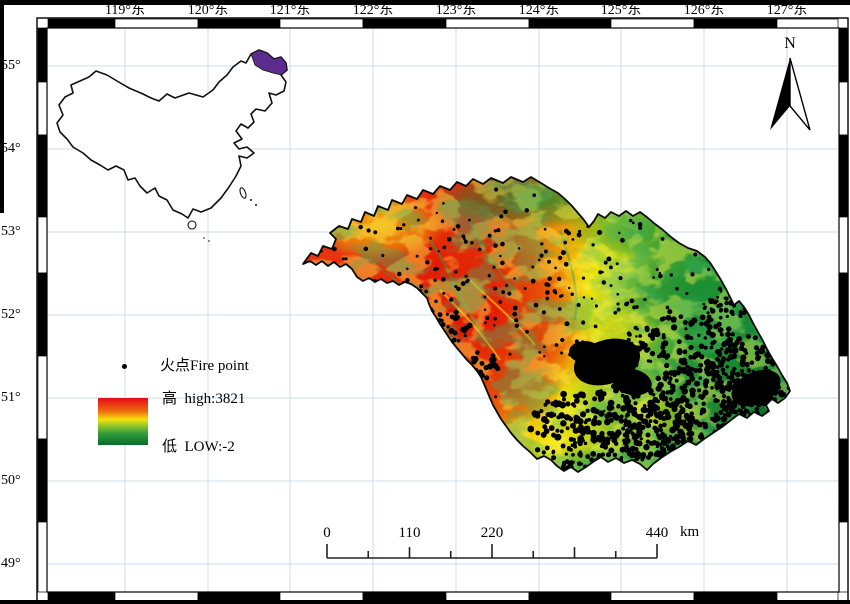 The width and height of the screenshot is (850, 604). I want to click on outer-border-left, so click(2, 106).